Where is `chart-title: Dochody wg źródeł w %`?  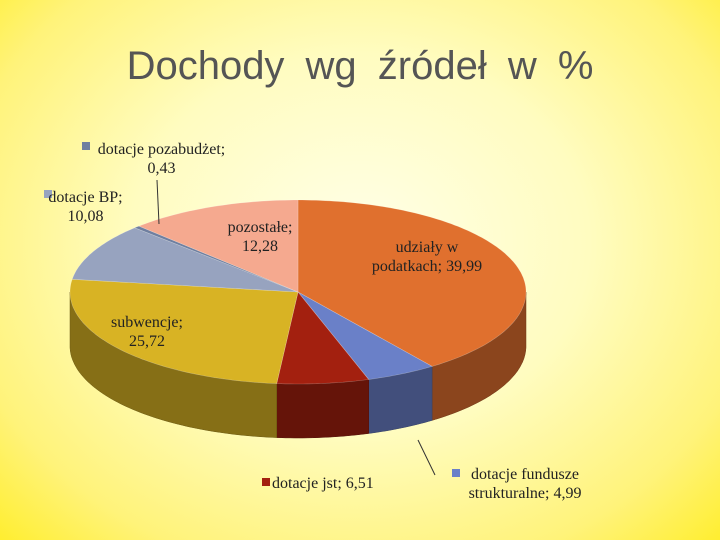 chart-title: Dochody wg źródeł w % is located at coordinates (360, 66).